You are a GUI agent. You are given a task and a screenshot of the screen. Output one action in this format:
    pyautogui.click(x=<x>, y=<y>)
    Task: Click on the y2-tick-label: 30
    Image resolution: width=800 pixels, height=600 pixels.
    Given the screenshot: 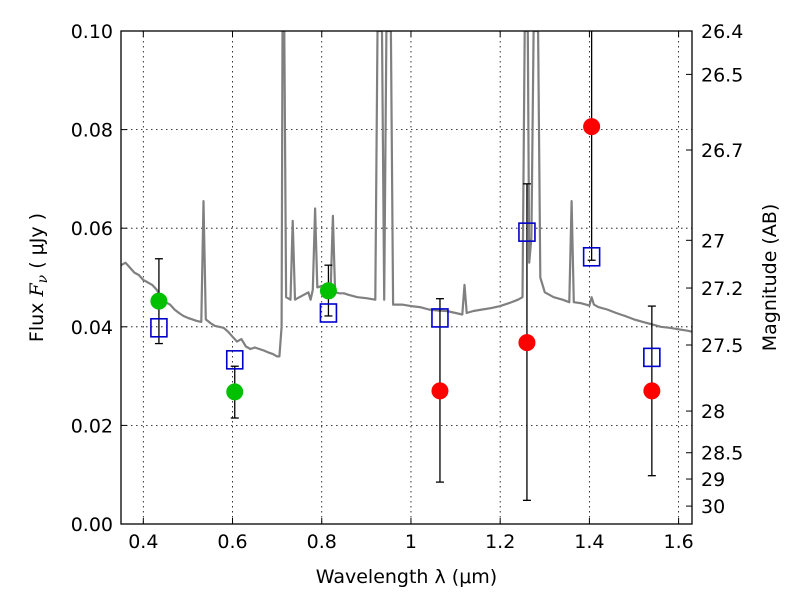 What is the action you would take?
    pyautogui.click(x=713, y=507)
    